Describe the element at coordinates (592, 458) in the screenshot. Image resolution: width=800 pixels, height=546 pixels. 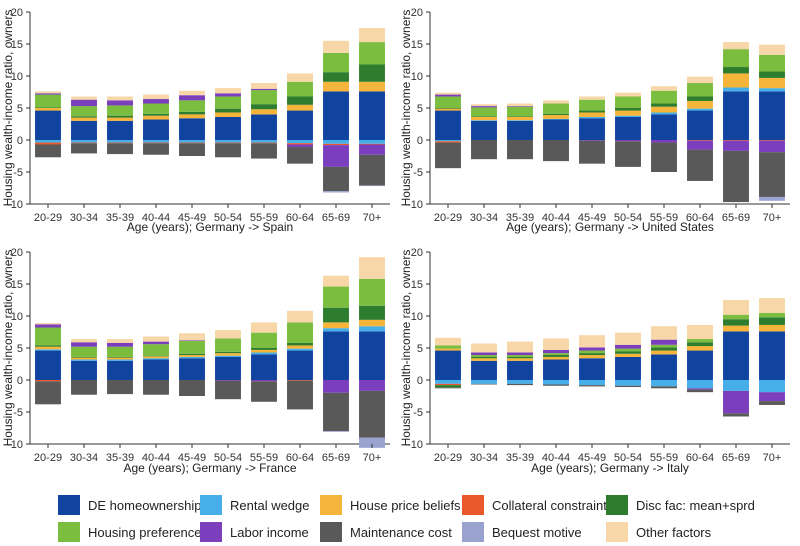
I see `x-tick-label: 45-49` at that location.